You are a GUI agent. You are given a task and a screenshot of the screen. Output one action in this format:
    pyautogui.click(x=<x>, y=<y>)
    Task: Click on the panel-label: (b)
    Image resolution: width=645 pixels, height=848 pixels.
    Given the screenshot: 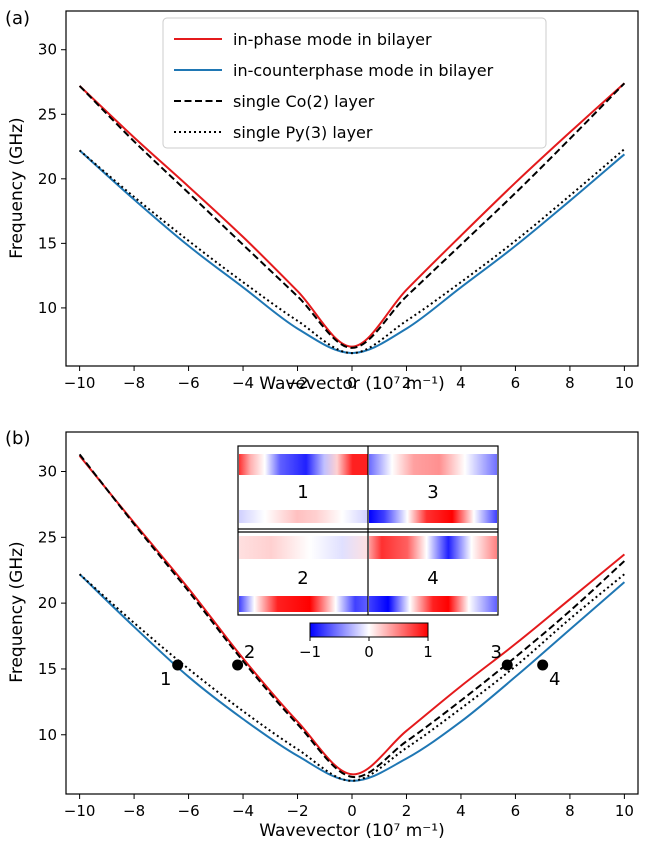 What is the action you would take?
    pyautogui.click(x=17, y=438)
    